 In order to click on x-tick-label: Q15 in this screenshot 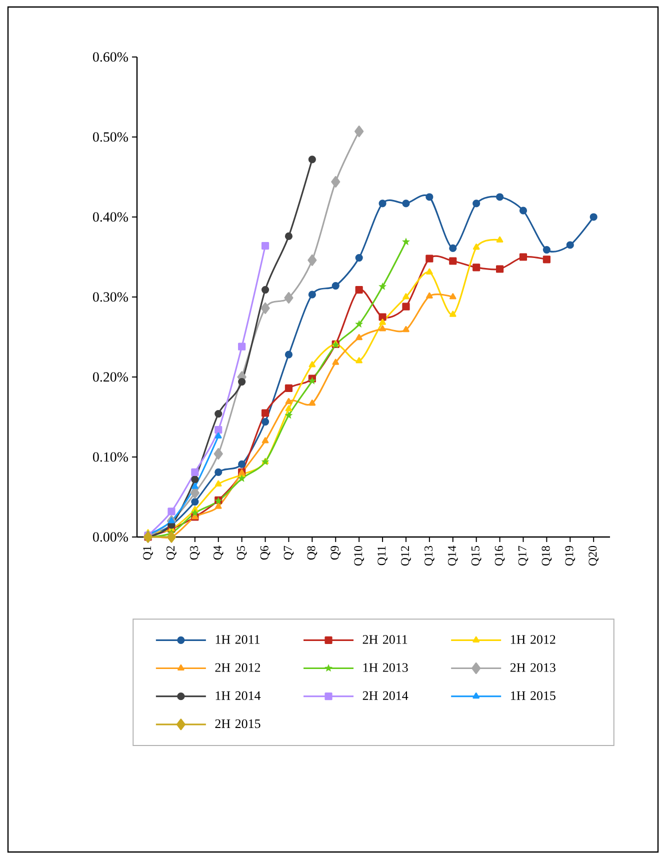, I will do `click(476, 556)`.